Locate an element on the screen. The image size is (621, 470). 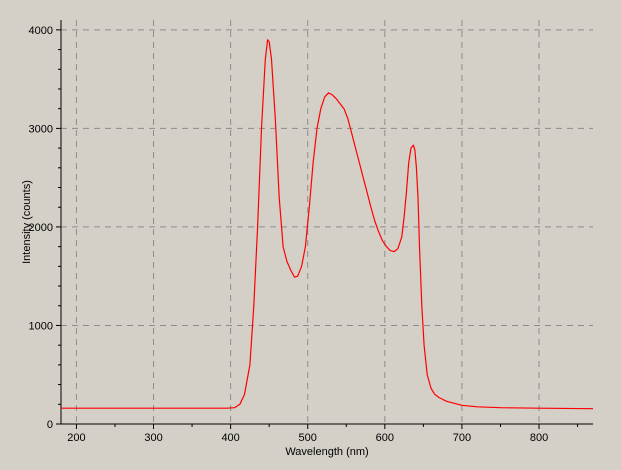
x-tick-label: 800 is located at coordinates (539, 438).